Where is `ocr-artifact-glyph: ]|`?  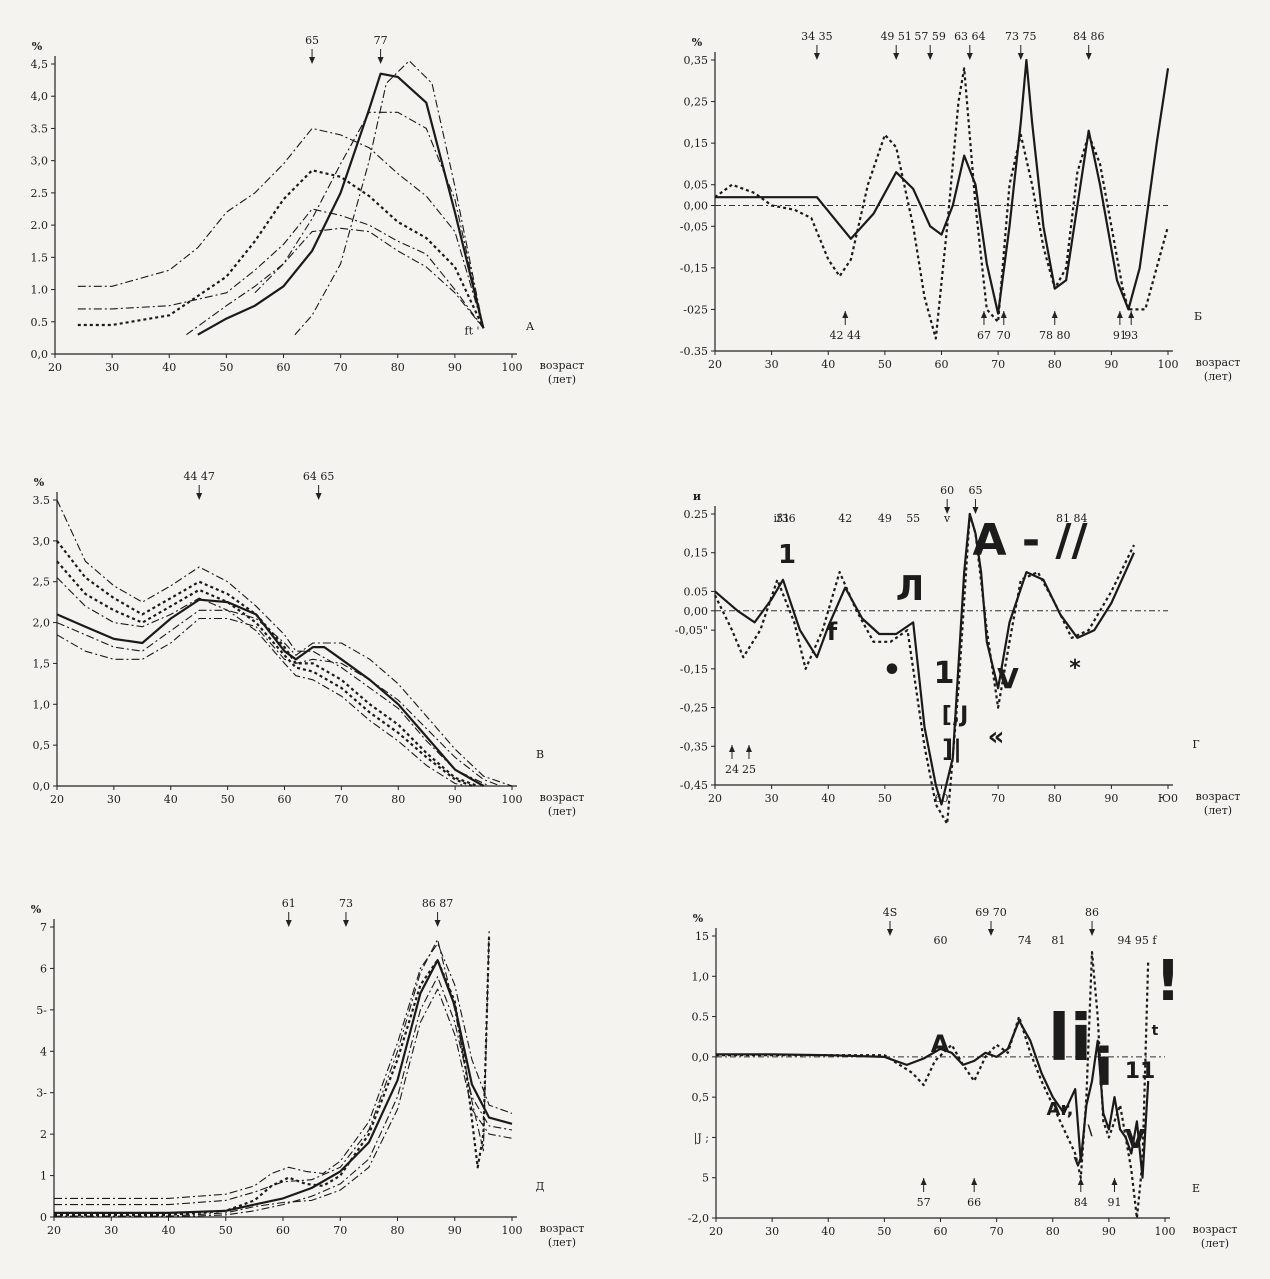
ocr-artifact-glyph: ]| is located at coordinates (952, 749).